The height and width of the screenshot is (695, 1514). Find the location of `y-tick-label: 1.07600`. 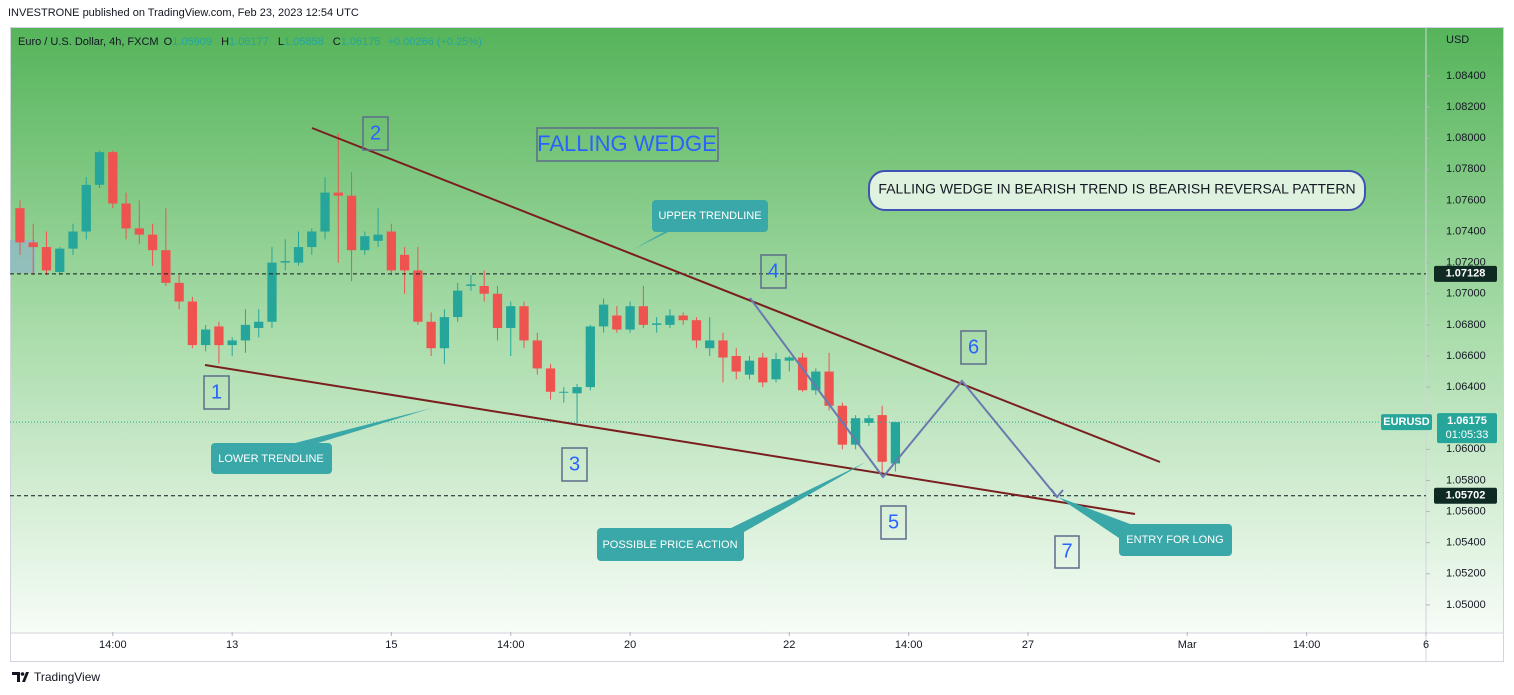

y-tick-label: 1.07600 is located at coordinates (1466, 200).